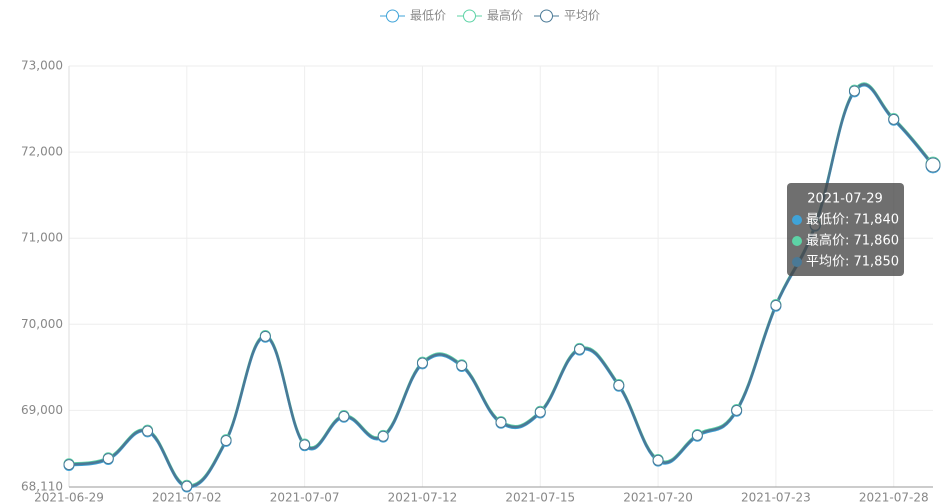  What do you see at coordinates (852, 262) in the screenshot?
I see `tooltip-item: 平均价: 71,850` at bounding box center [852, 262].